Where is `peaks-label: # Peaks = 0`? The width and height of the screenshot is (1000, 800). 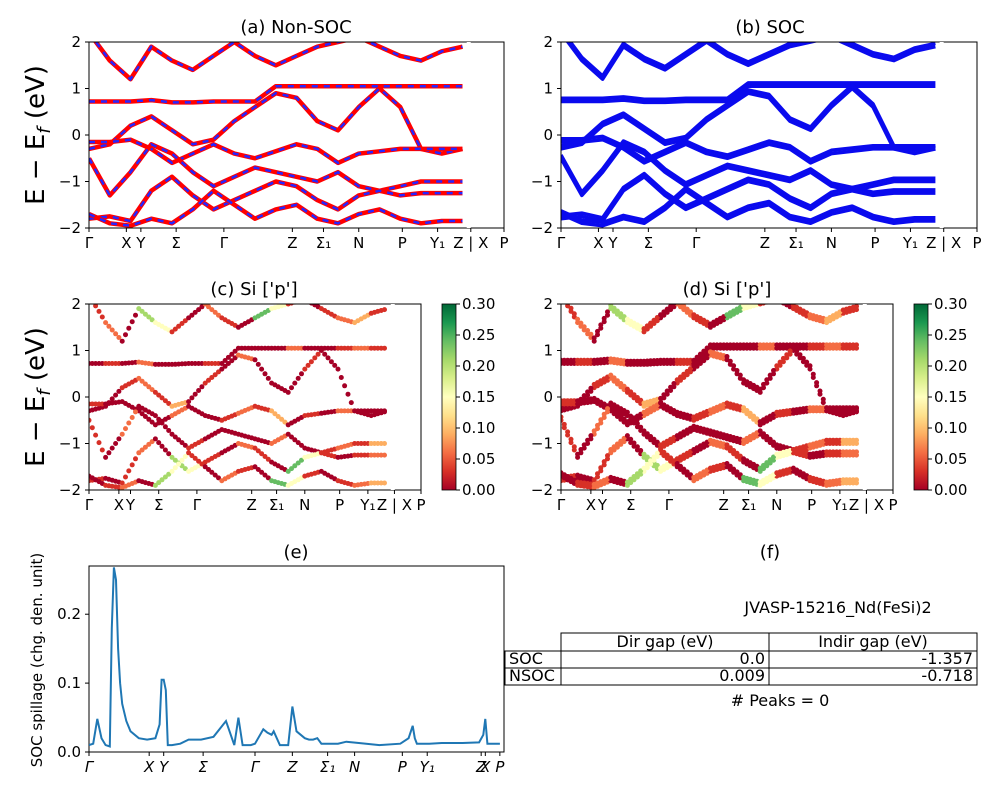 peaks-label: # Peaks = 0 is located at coordinates (780, 700).